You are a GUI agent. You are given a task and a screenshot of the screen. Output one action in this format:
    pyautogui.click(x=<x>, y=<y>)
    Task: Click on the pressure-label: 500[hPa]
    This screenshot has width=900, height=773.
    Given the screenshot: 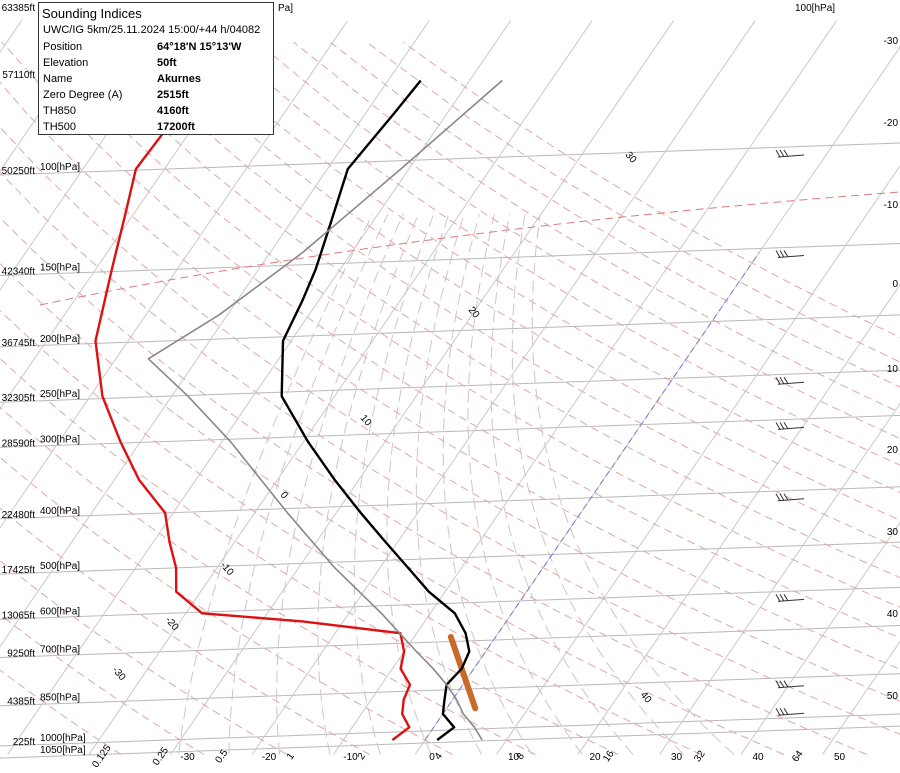 What is the action you would take?
    pyautogui.click(x=60, y=566)
    